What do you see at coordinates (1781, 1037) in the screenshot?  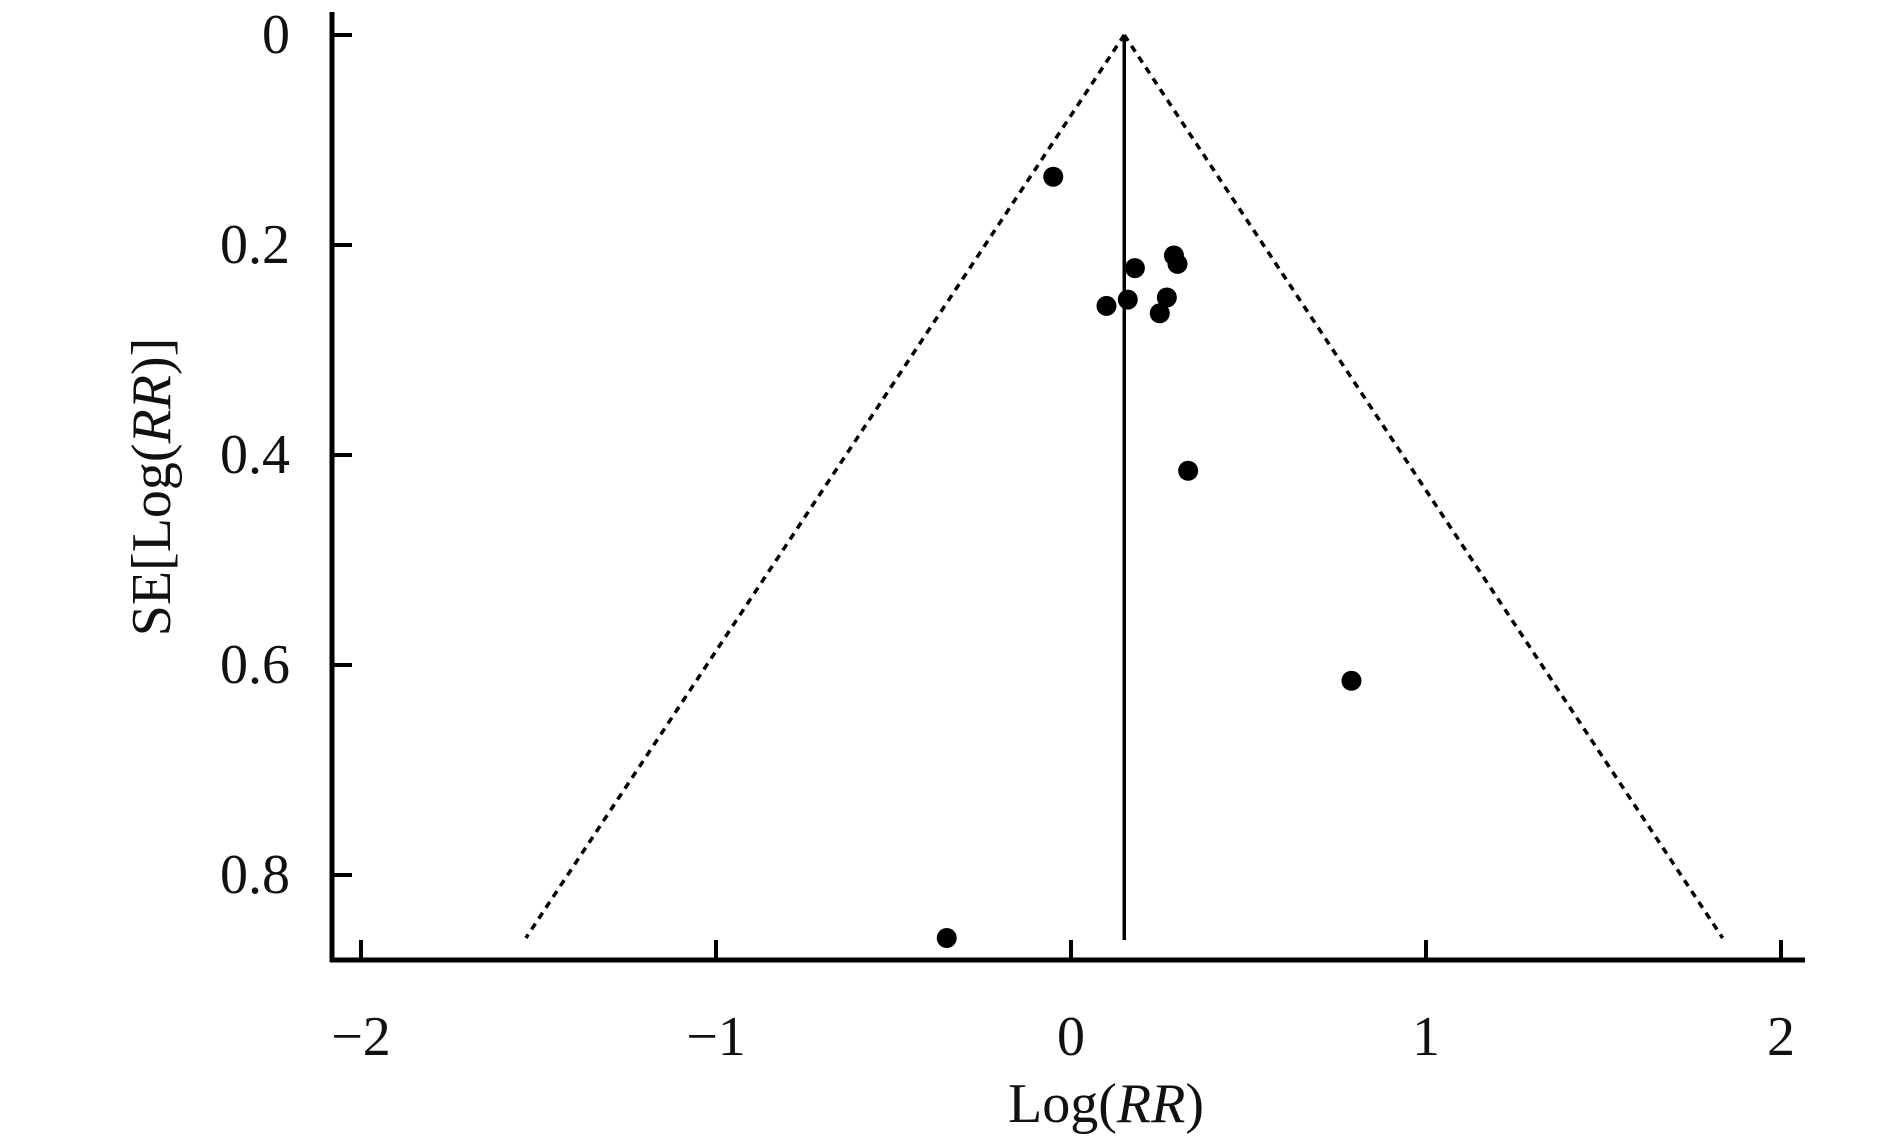 I see `x-tick-label: 2` at bounding box center [1781, 1037].